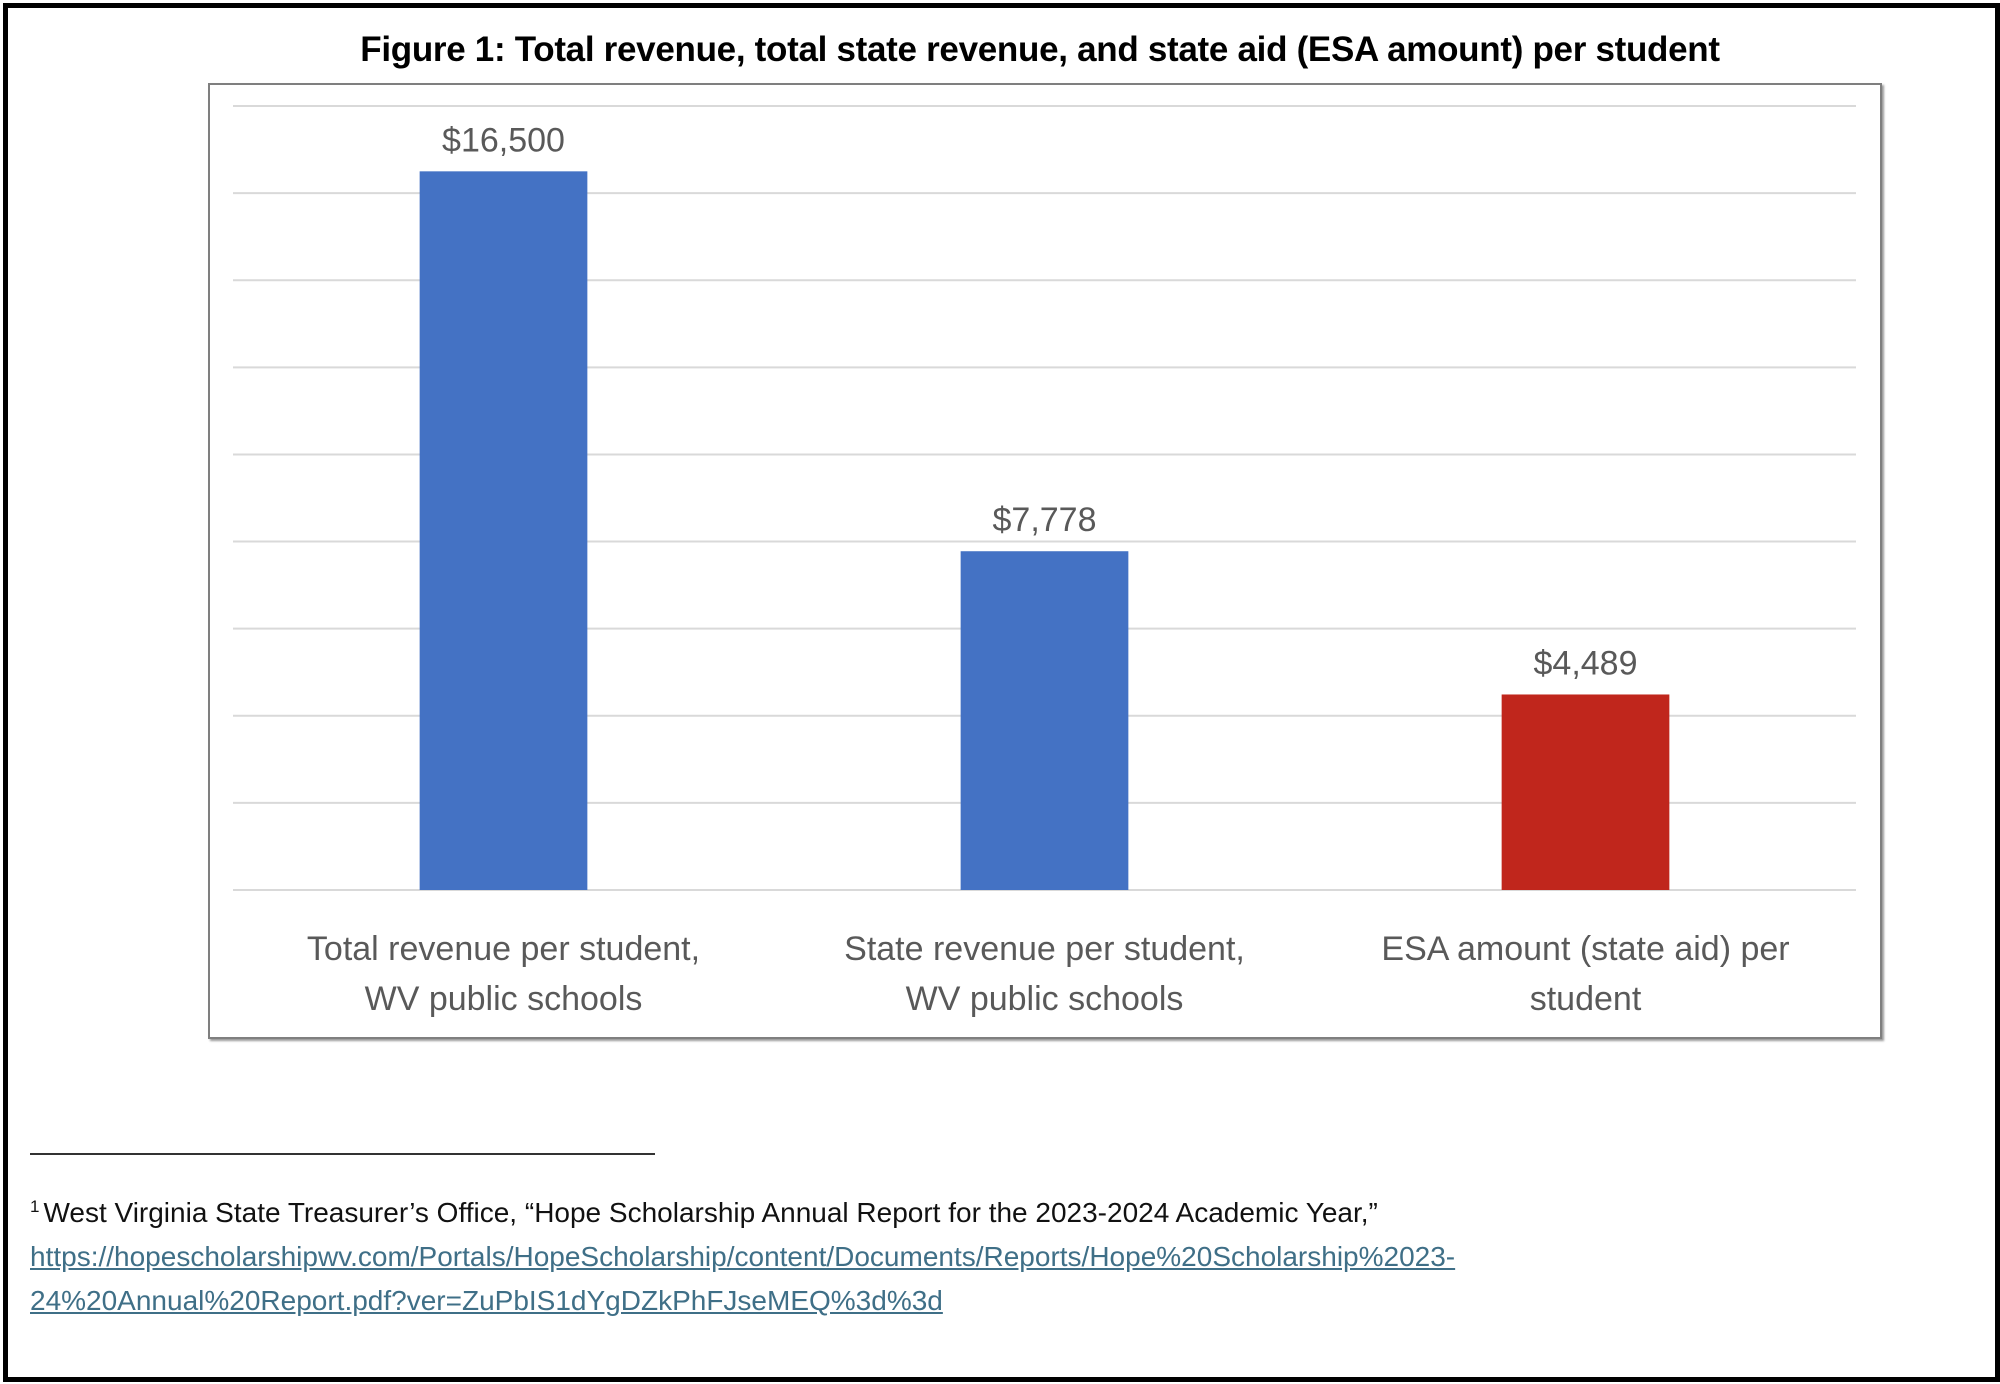 Image resolution: width=2000 pixels, height=1384 pixels. I want to click on footnote-separator, so click(342, 1154).